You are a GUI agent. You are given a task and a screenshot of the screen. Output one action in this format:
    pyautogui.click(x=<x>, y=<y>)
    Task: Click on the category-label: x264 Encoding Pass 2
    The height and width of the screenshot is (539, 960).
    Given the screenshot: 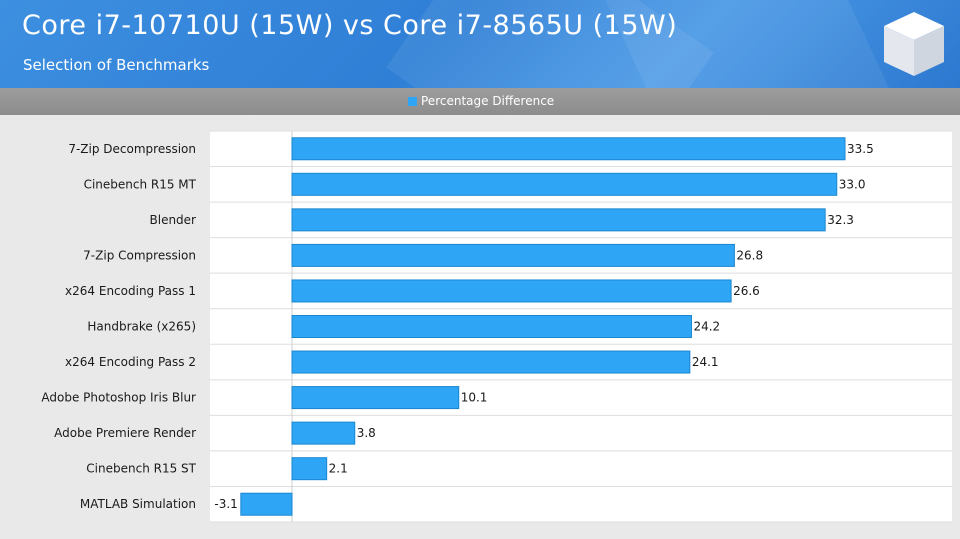 What is the action you would take?
    pyautogui.click(x=130, y=362)
    